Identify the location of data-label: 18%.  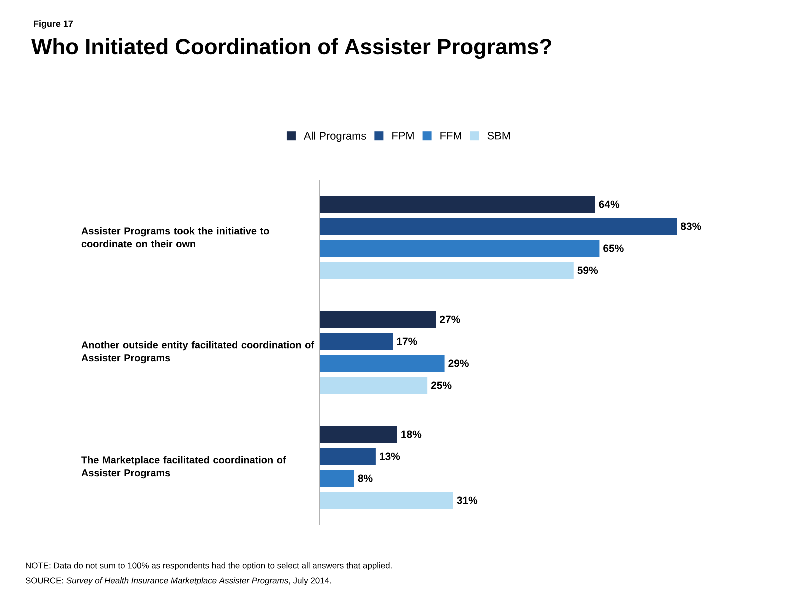
(412, 434).